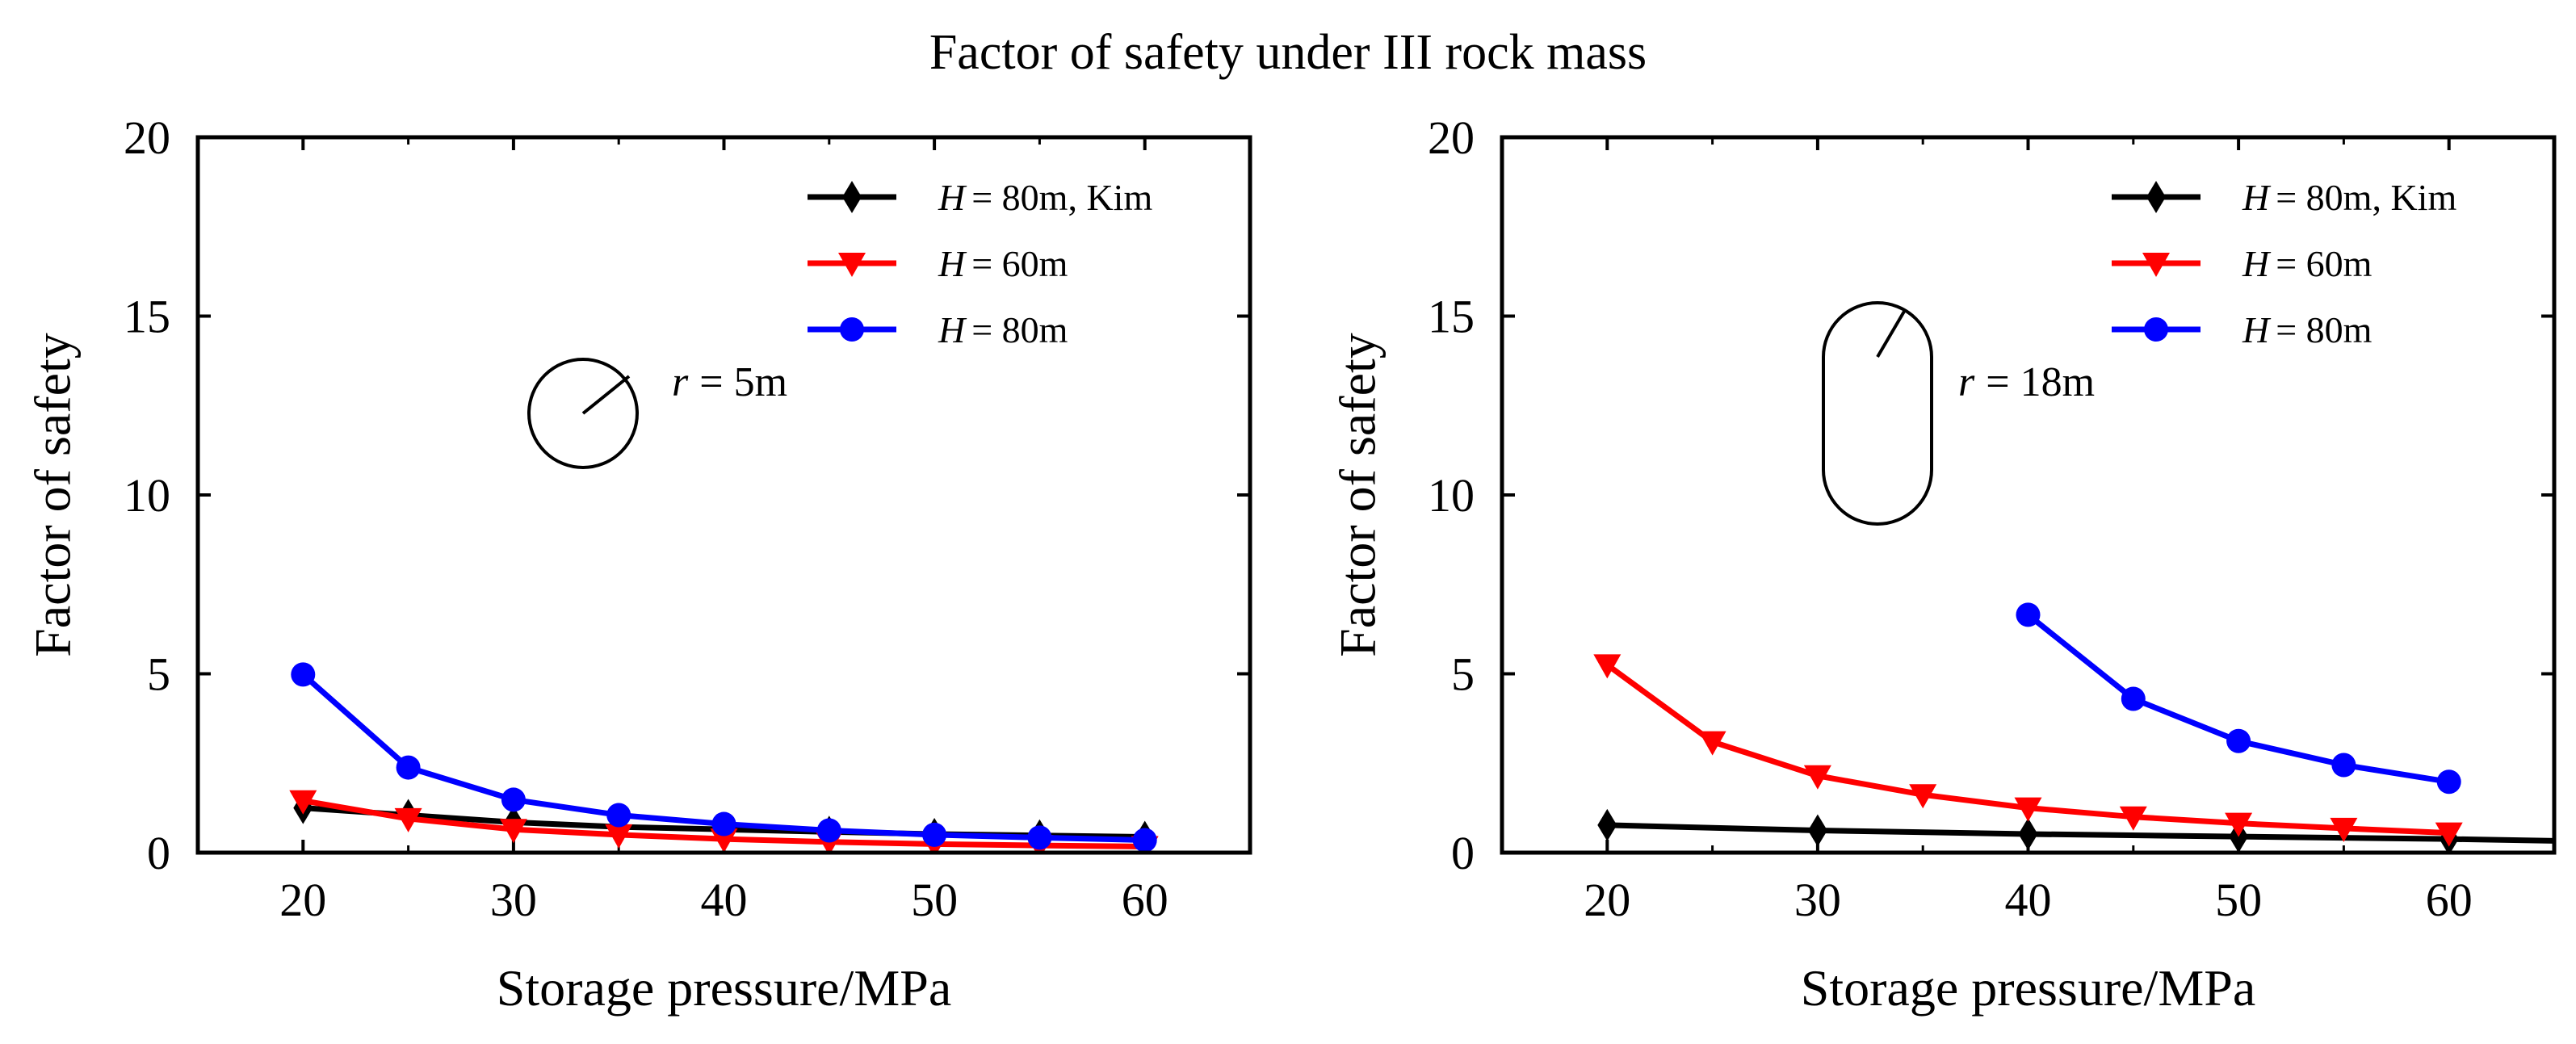  Describe the element at coordinates (657, 413) in the screenshot. I see `annotation: r = 5m` at that location.